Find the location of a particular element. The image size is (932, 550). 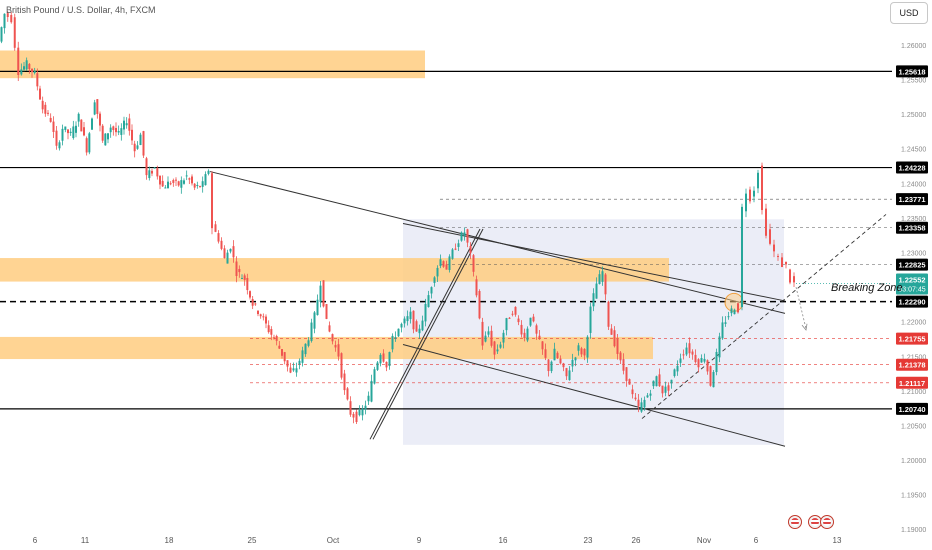

supply-demand-zone is located at coordinates (212, 64).